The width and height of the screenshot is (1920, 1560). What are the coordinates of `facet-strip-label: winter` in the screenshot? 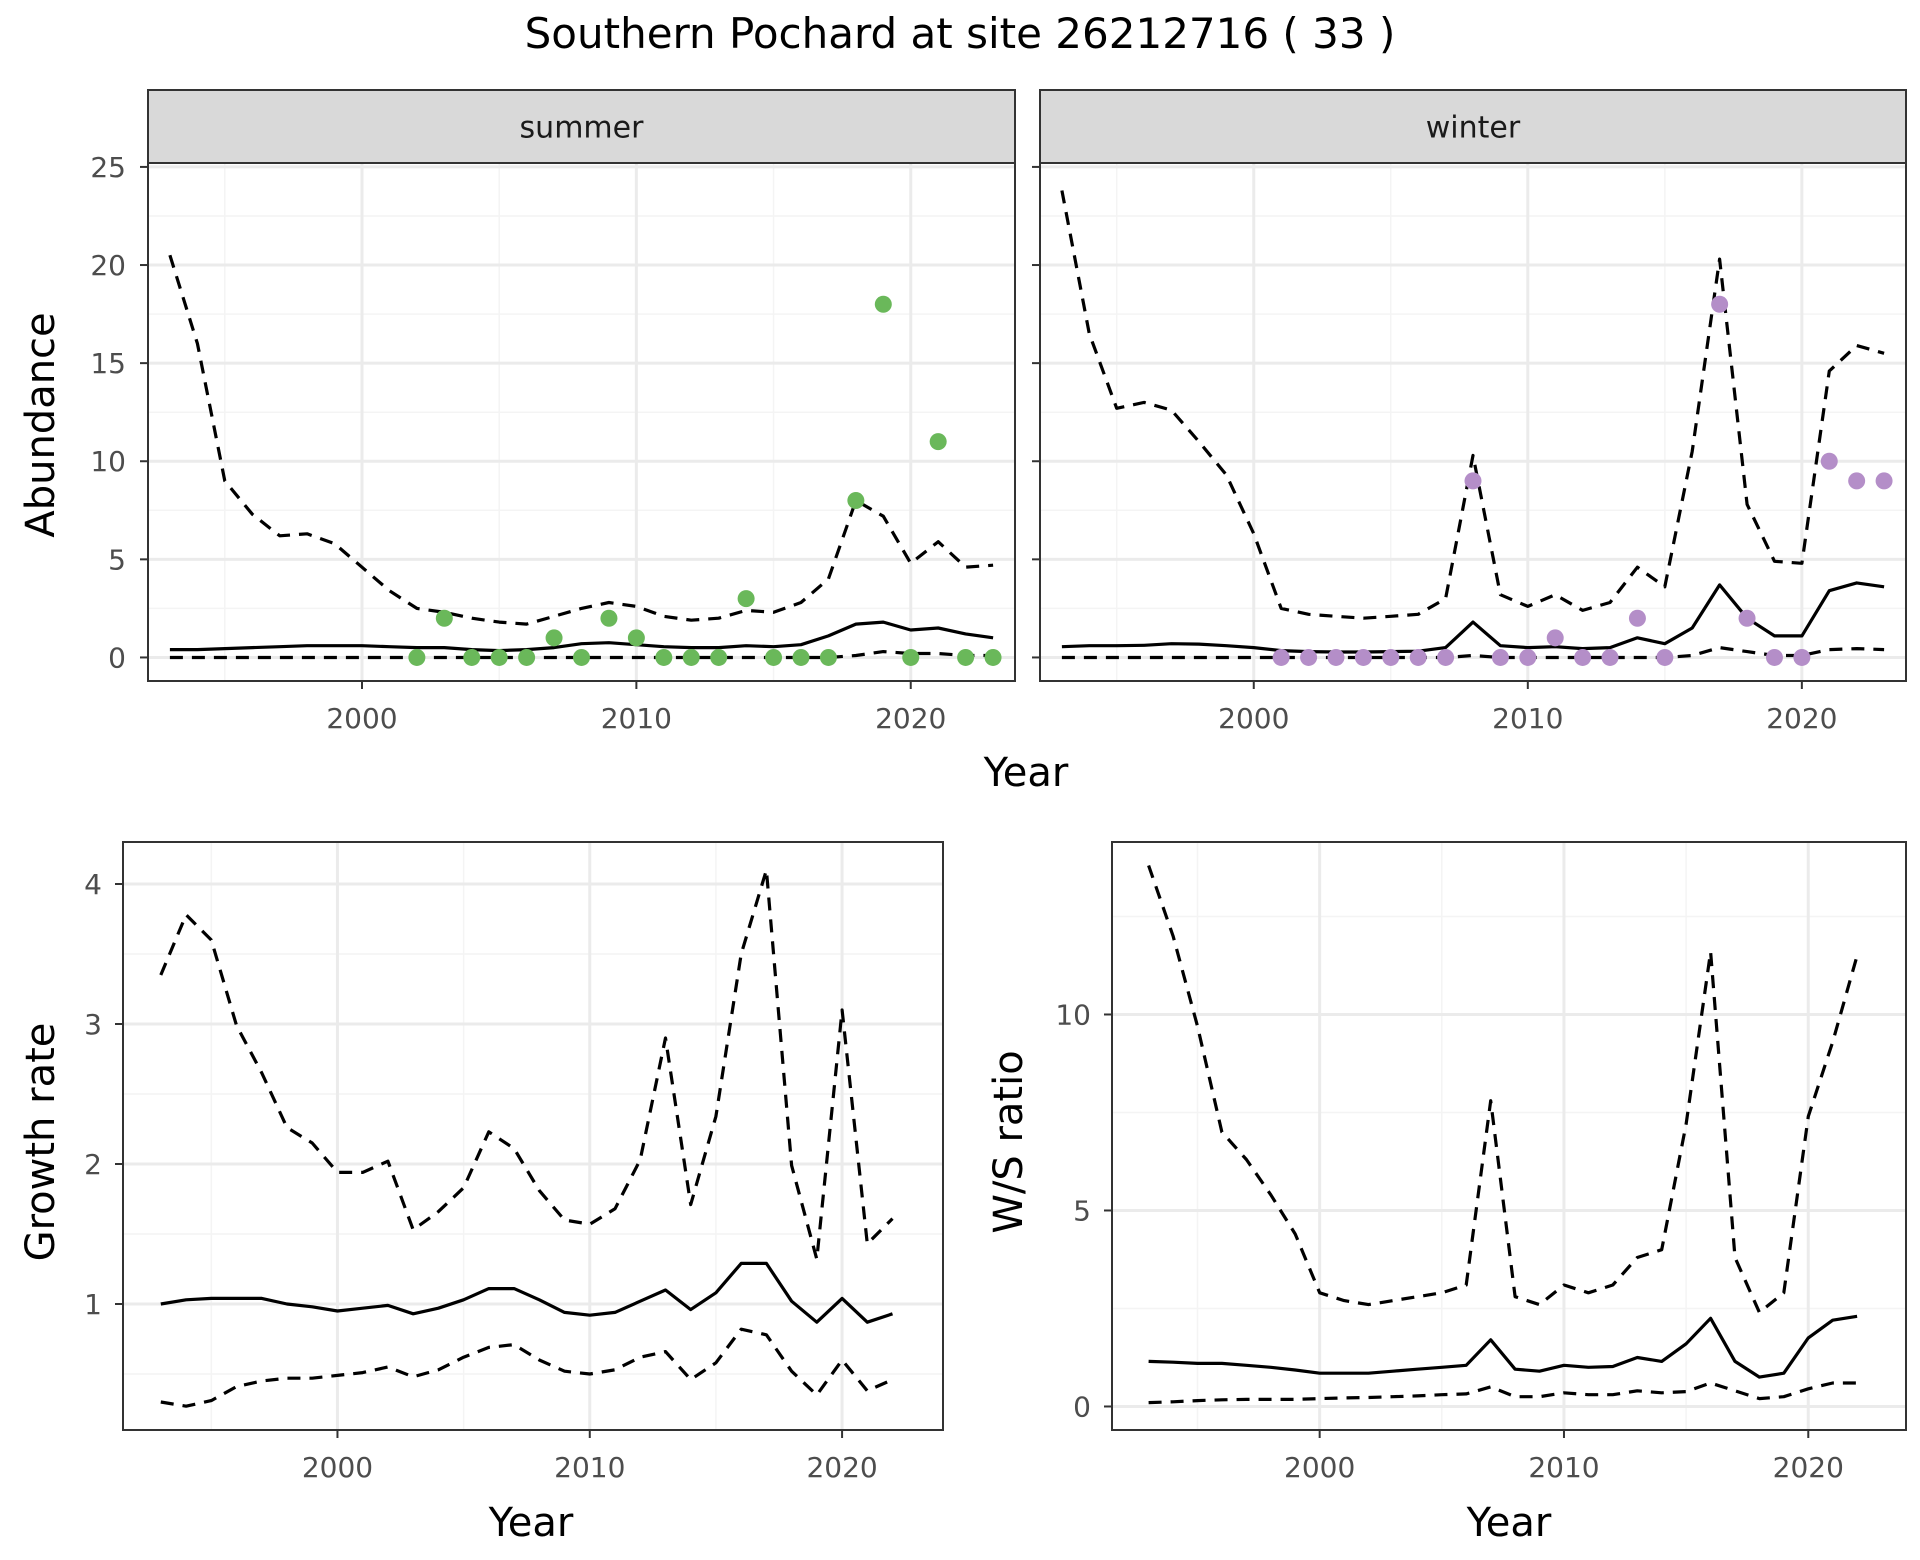 It's located at (1473, 128).